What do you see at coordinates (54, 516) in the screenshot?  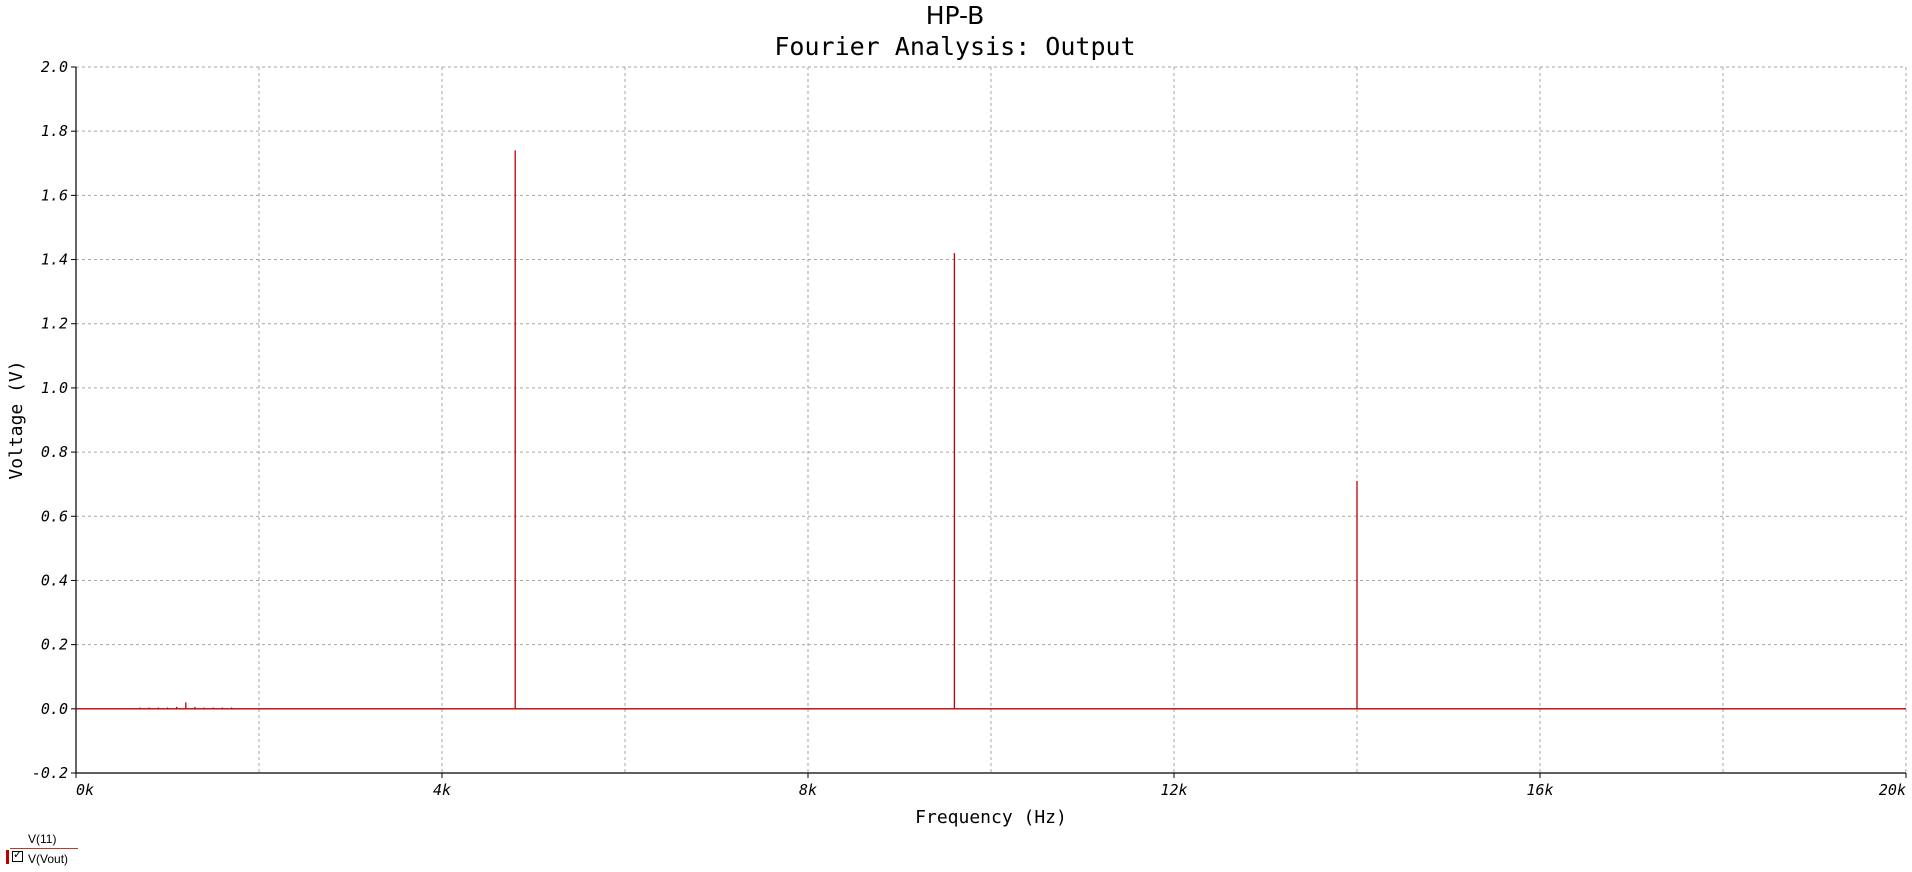 I see `y-tick-label: 0.6` at bounding box center [54, 516].